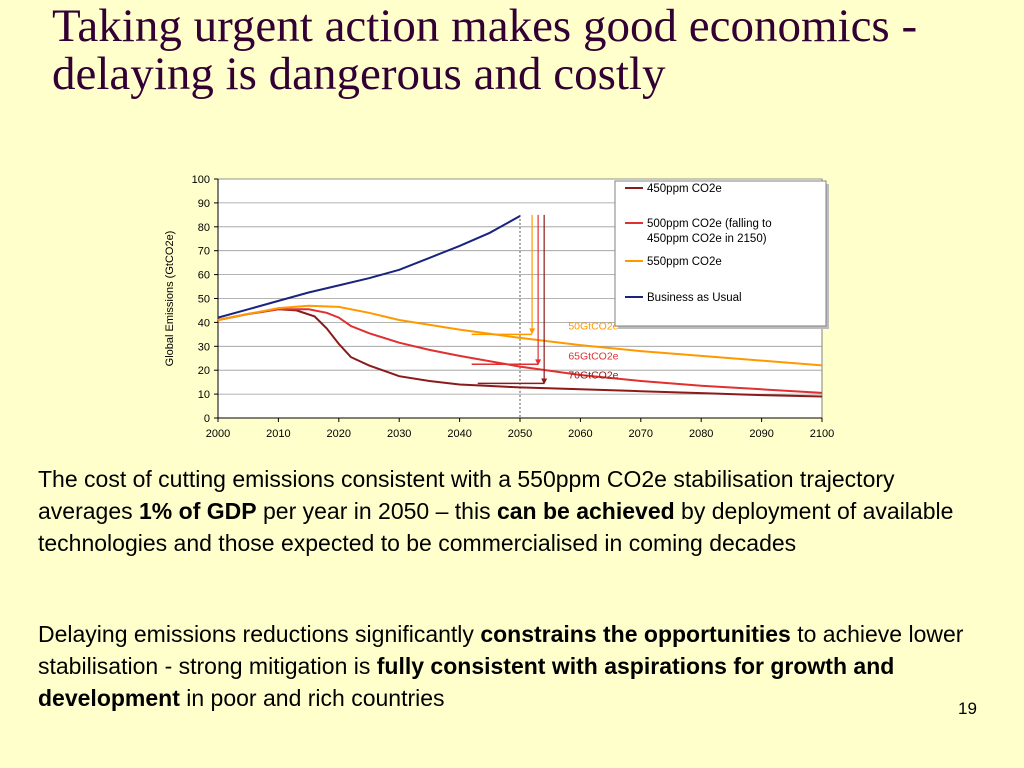 Image resolution: width=1024 pixels, height=768 pixels. Describe the element at coordinates (204, 395) in the screenshot. I see `y-tick-label: 10` at that location.